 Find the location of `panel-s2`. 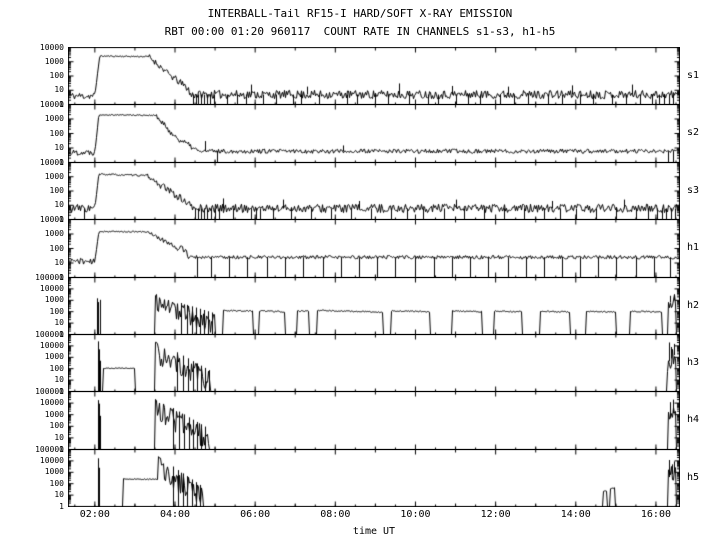

panel-s2 is located at coordinates (374, 133).